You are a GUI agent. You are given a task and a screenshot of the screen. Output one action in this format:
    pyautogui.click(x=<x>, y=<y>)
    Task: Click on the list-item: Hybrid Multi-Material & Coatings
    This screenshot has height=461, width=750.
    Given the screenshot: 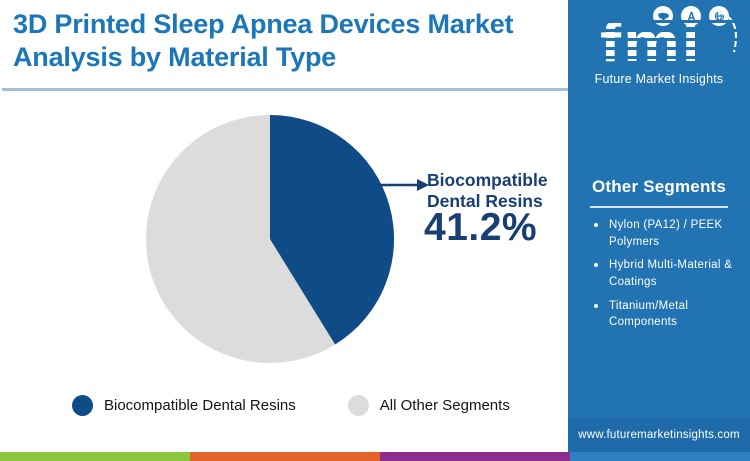 What is the action you would take?
    pyautogui.click(x=665, y=273)
    